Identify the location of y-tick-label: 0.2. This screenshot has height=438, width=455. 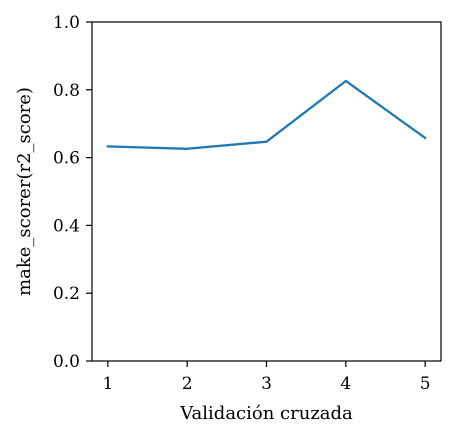
(66, 294).